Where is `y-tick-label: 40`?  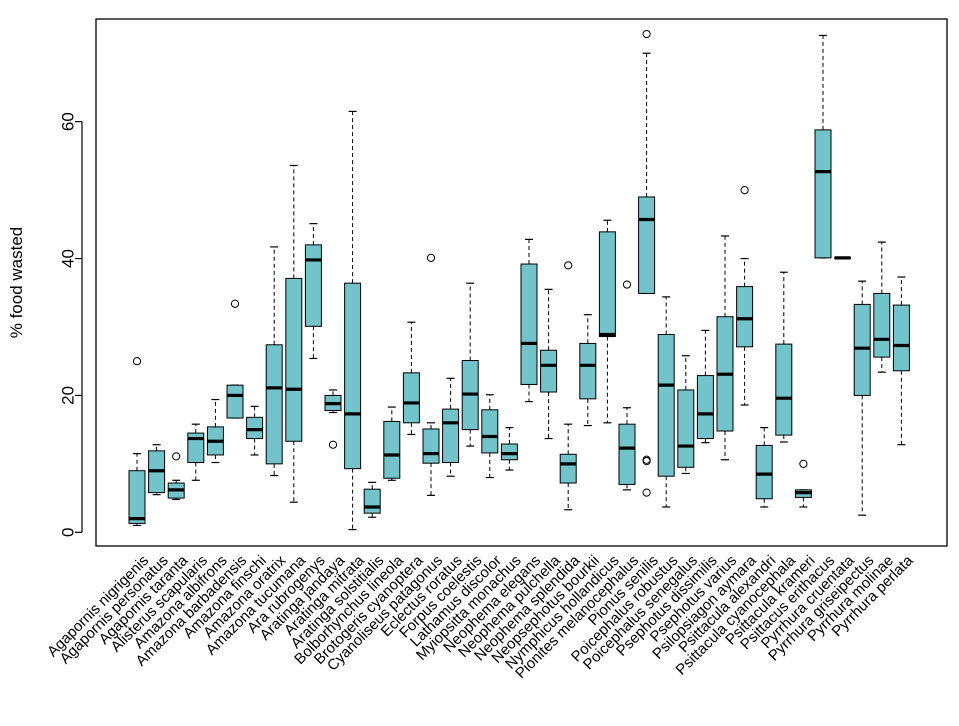
y-tick-label: 40 is located at coordinates (68, 258).